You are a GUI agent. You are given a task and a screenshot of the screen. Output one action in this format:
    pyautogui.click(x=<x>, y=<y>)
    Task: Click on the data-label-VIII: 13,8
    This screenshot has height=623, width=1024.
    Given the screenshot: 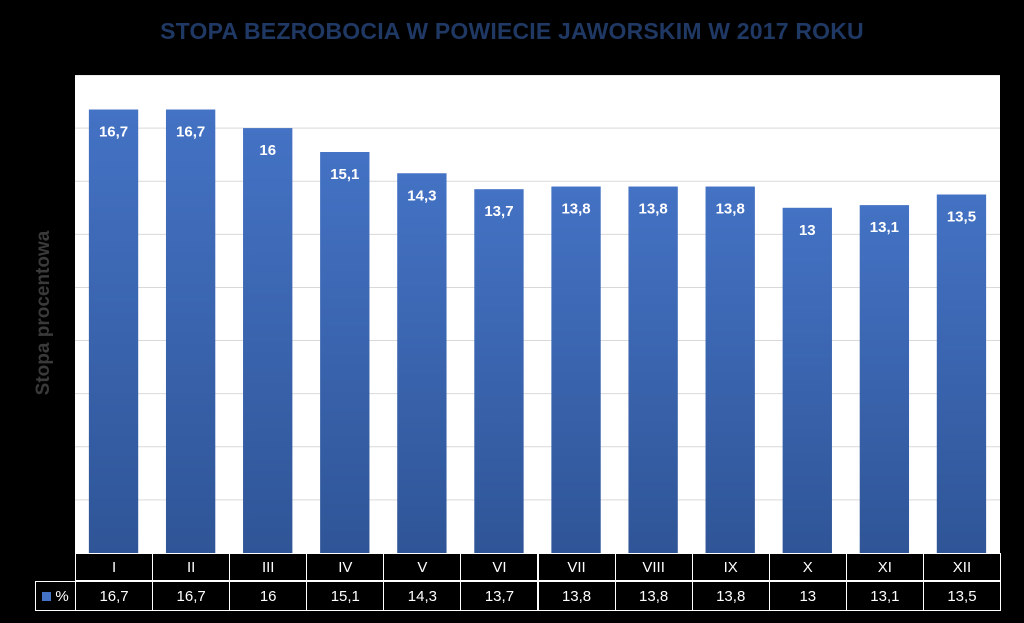 What is the action you would take?
    pyautogui.click(x=653, y=209)
    